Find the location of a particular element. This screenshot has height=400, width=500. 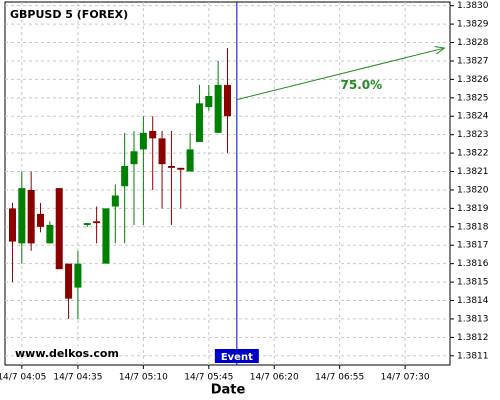

y-tick-label: 1.3814 is located at coordinates (473, 301).